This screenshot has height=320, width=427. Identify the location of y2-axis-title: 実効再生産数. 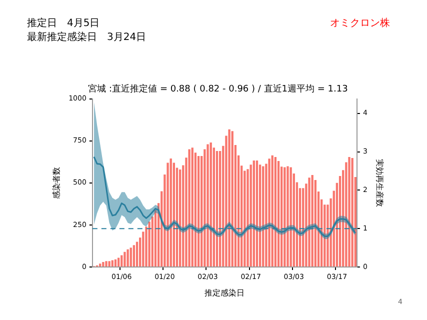
(379, 182).